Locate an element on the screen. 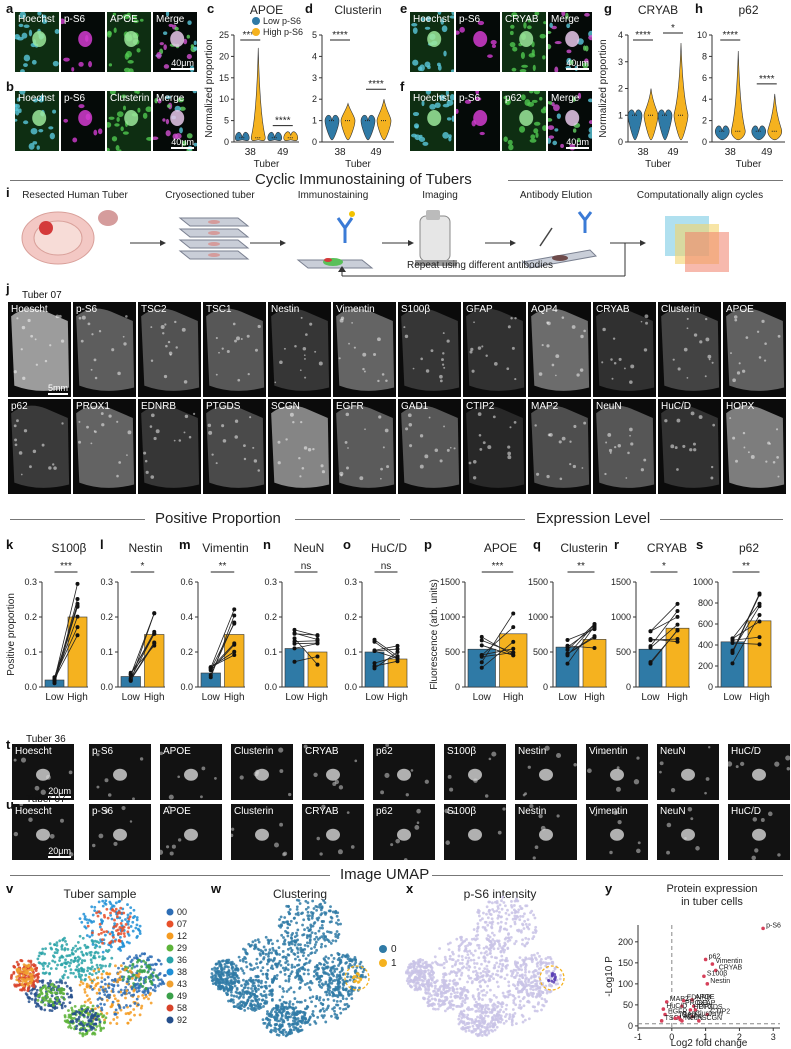 Image resolution: width=791 pixels, height=1049 pixels. tile-label: SCGN is located at coordinates (285, 406).